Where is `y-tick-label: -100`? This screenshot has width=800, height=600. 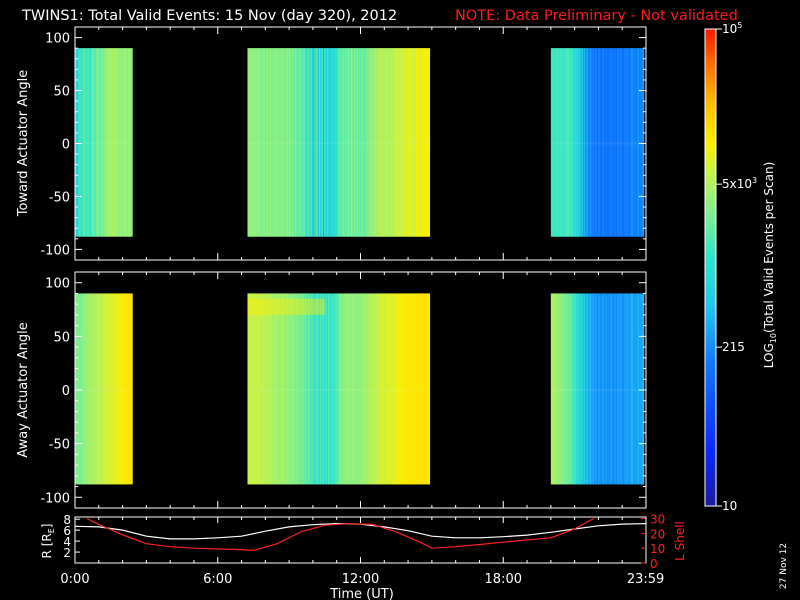 y-tick-label: -100 is located at coordinates (55, 250).